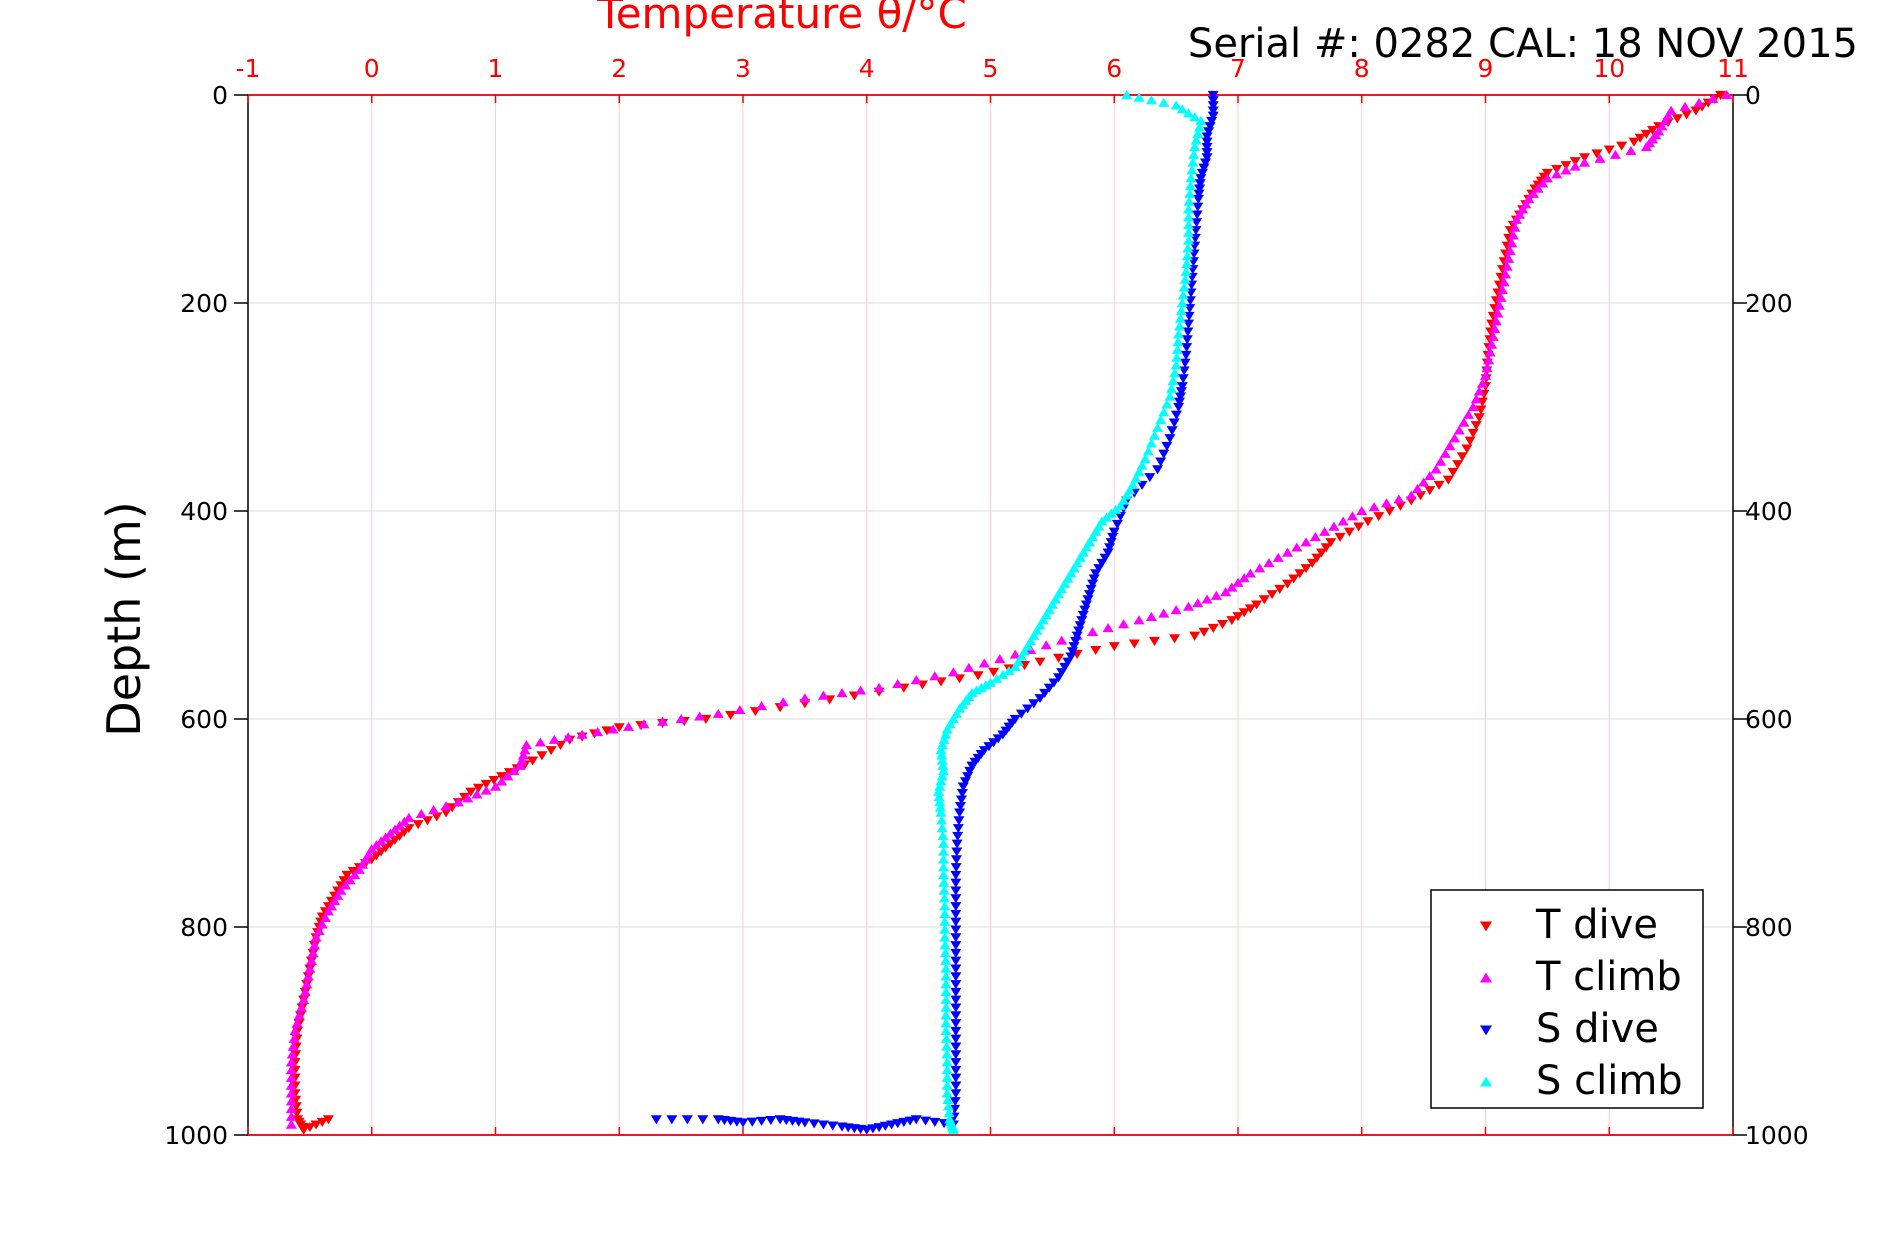 The image size is (1890, 1260). I want to click on x-tick-label: 11, so click(1733, 68).